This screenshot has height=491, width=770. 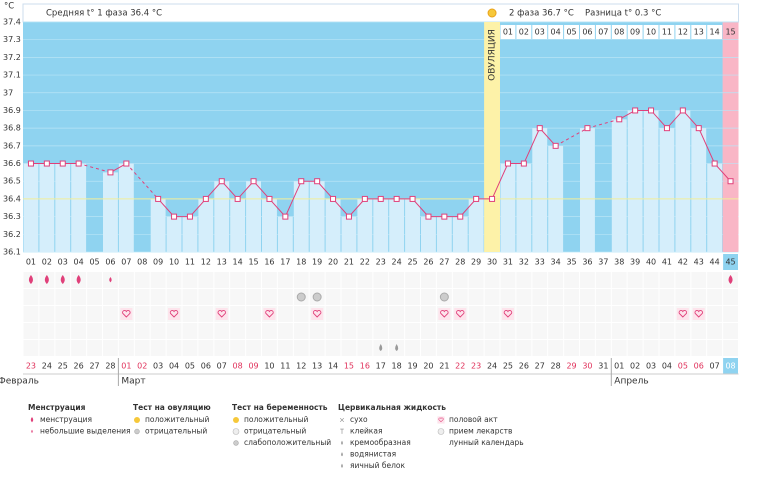 What do you see at coordinates (493, 55) in the screenshot?
I see `ovulation-label: ОВУЛЯЦИЯ` at bounding box center [493, 55].